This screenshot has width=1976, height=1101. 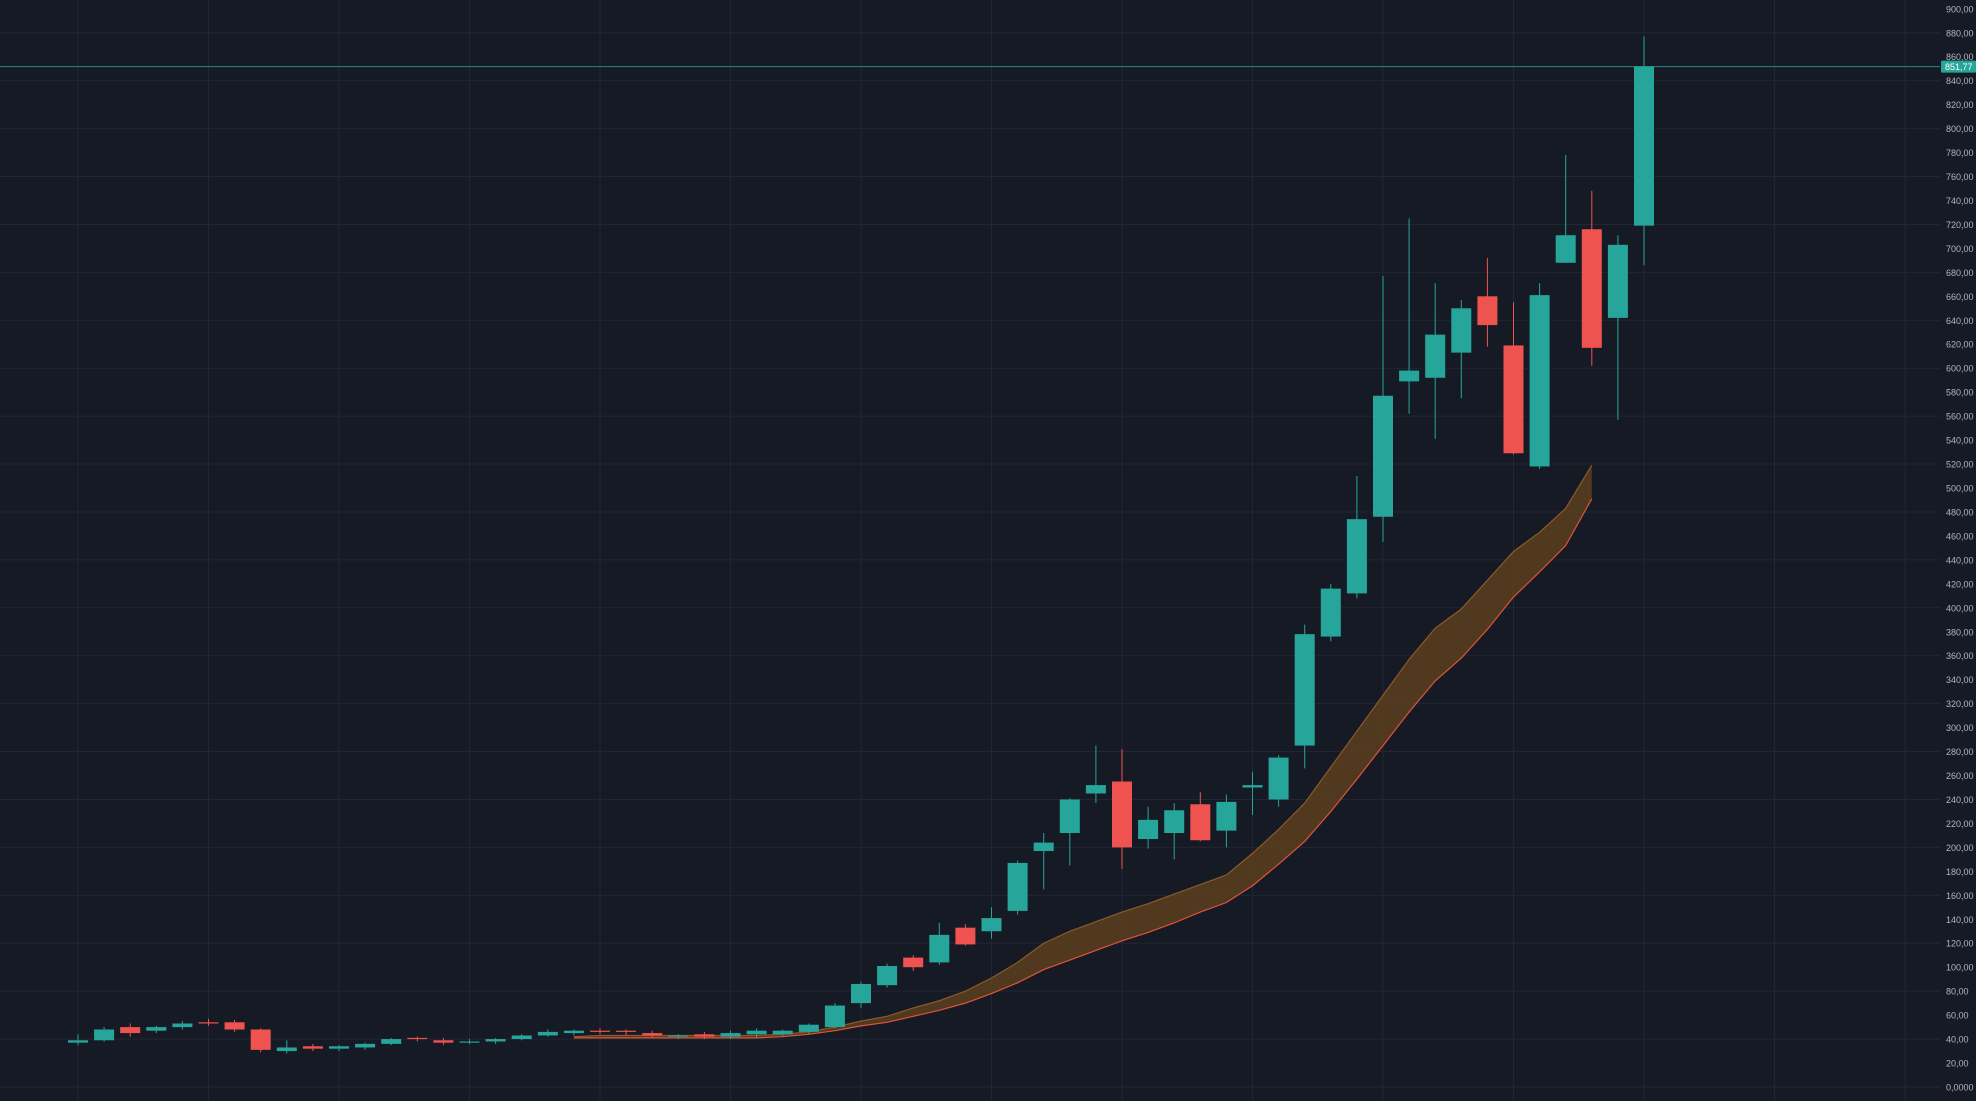 What do you see at coordinates (1960, 393) in the screenshot?
I see `y-tick-label: 580,00` at bounding box center [1960, 393].